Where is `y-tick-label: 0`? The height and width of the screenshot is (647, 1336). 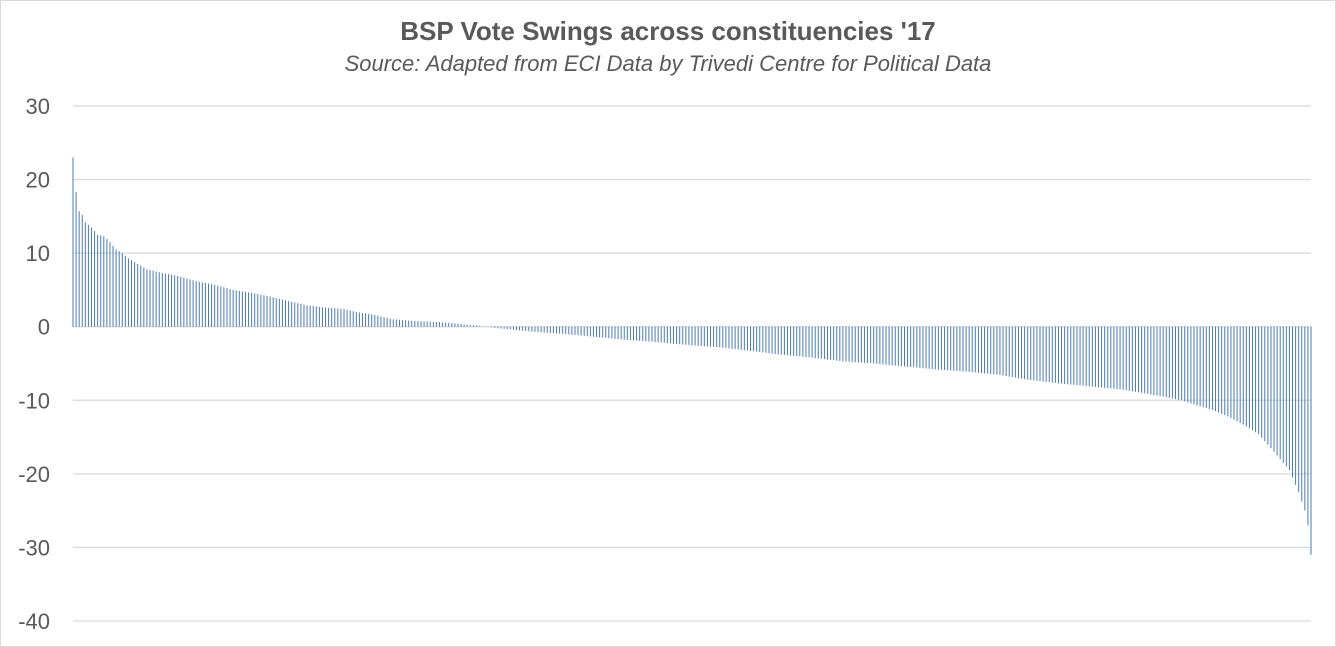
y-tick-label: 0 is located at coordinates (44, 327).